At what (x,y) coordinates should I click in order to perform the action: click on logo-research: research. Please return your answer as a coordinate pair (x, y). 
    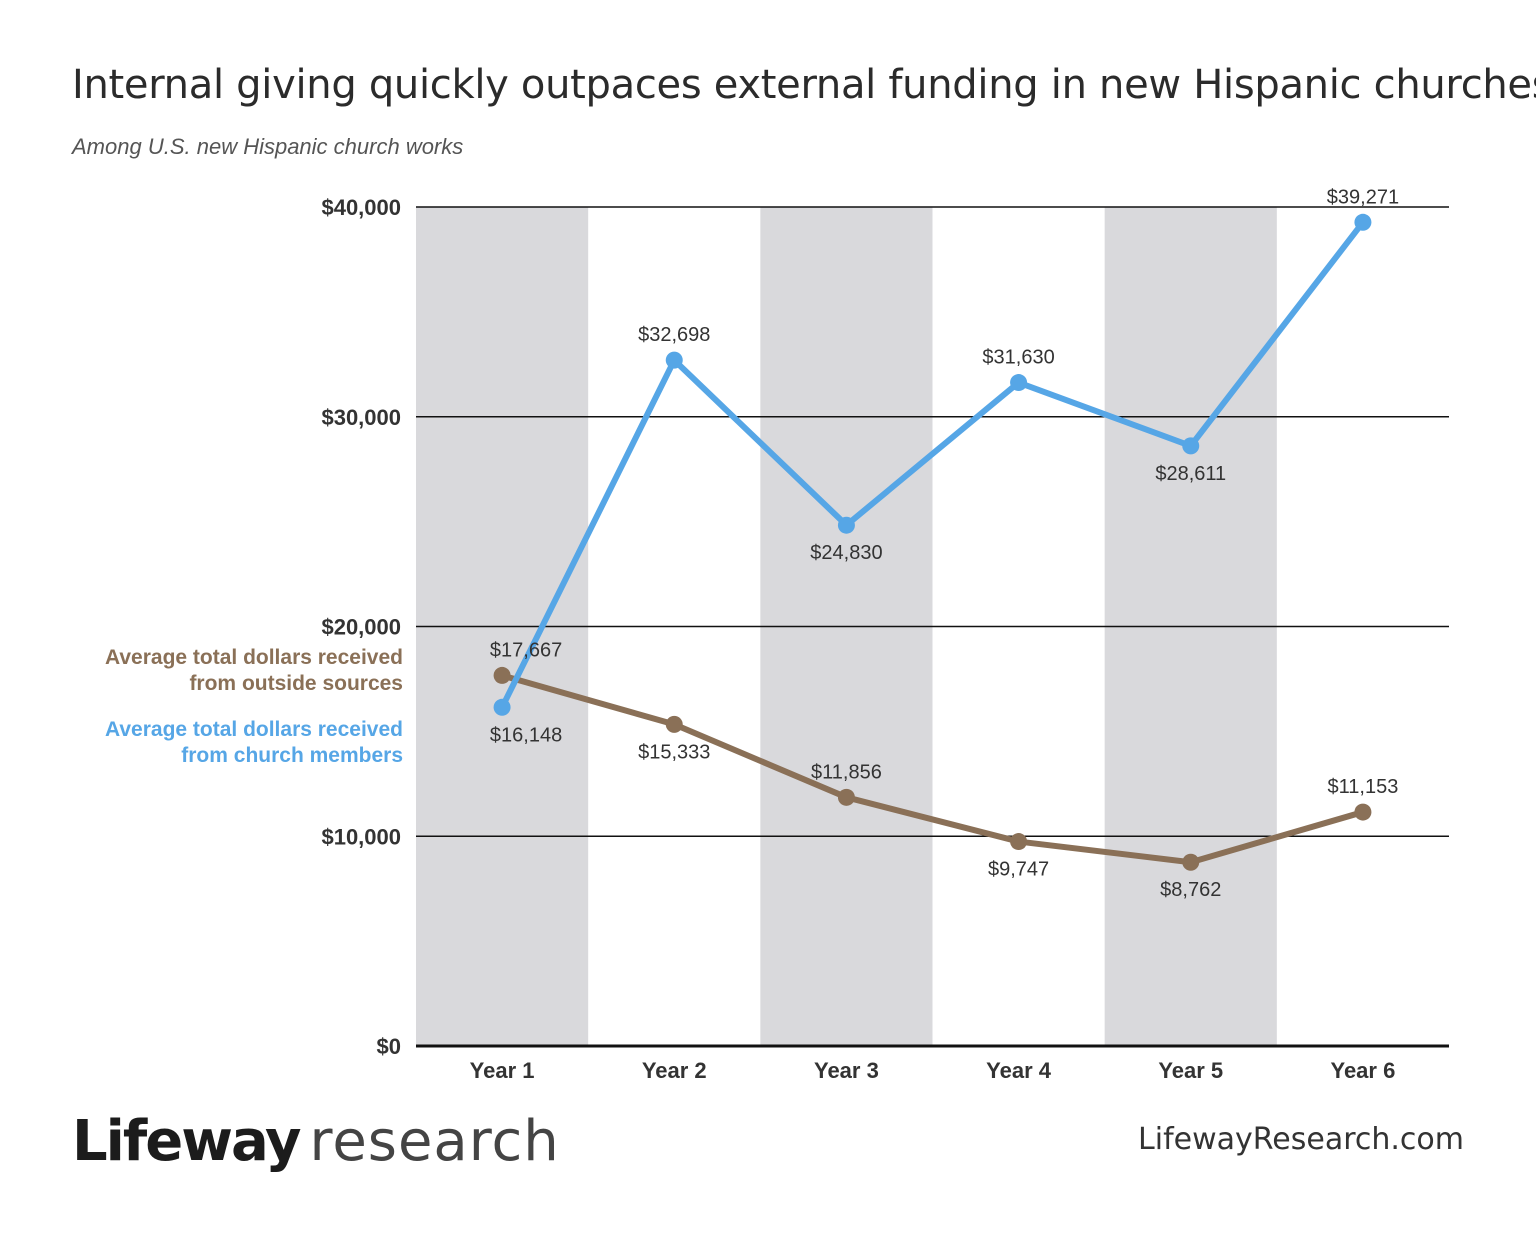
    Looking at the image, I should click on (434, 1141).